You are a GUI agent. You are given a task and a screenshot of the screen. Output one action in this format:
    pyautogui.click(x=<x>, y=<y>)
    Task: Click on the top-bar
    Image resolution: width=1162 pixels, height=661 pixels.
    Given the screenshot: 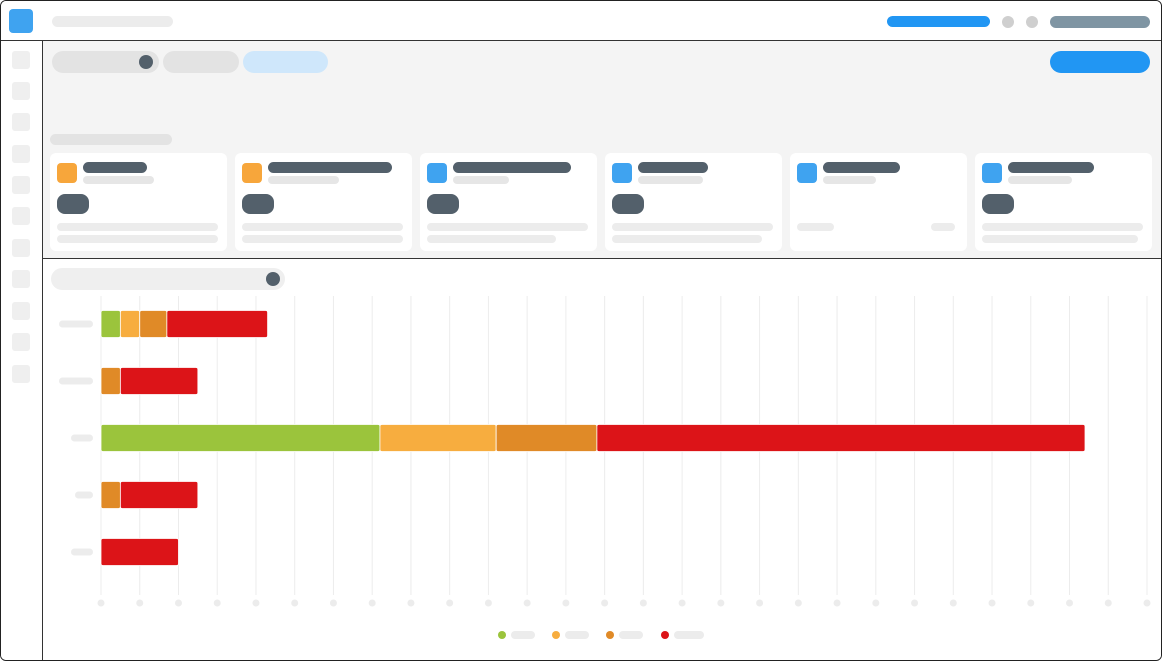 What is the action you would take?
    pyautogui.click(x=581, y=21)
    